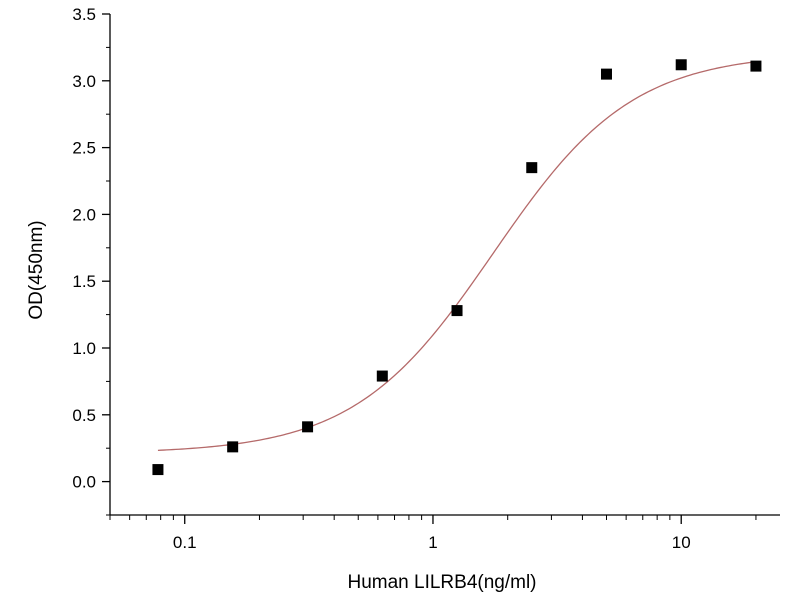 This screenshot has height=600, width=800. I want to click on y-ticks: 0.0 0.5 1.0 1.5 2.0 2.5 3.0 3.5, so click(91, 260).